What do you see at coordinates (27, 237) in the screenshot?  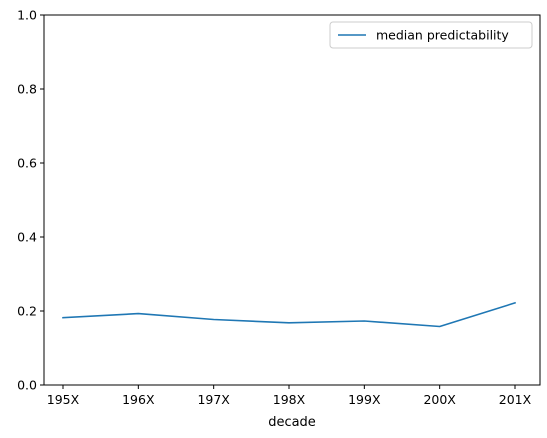 I see `y-tick-label: 0.4` at bounding box center [27, 237].